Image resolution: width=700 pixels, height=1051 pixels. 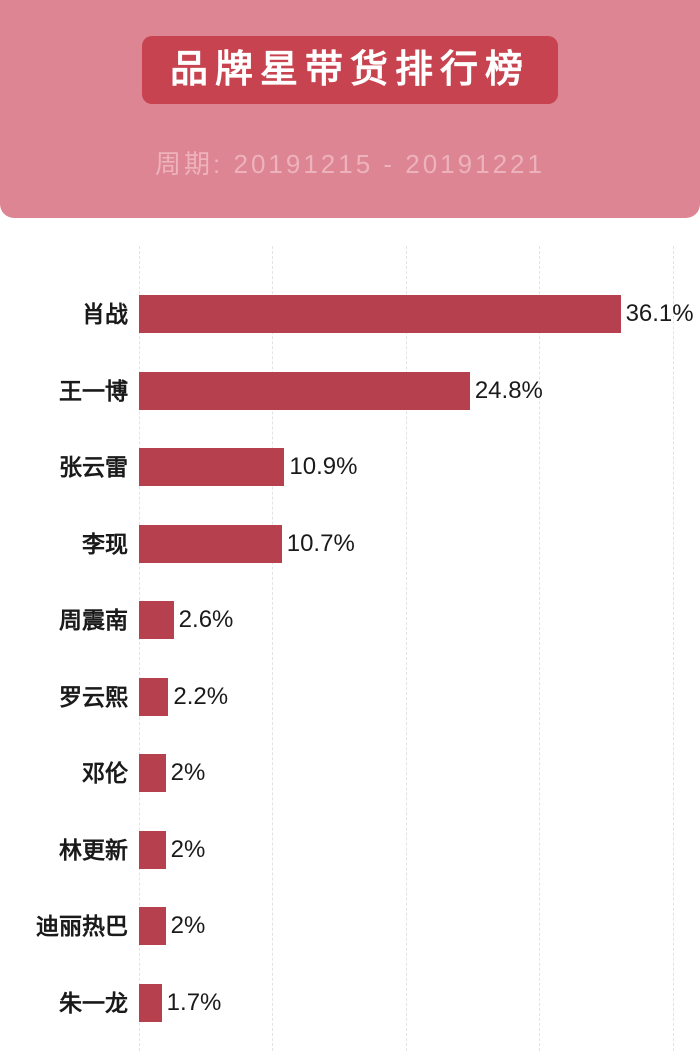 What do you see at coordinates (350, 773) in the screenshot?
I see `chart-row: 邓伦 2%` at bounding box center [350, 773].